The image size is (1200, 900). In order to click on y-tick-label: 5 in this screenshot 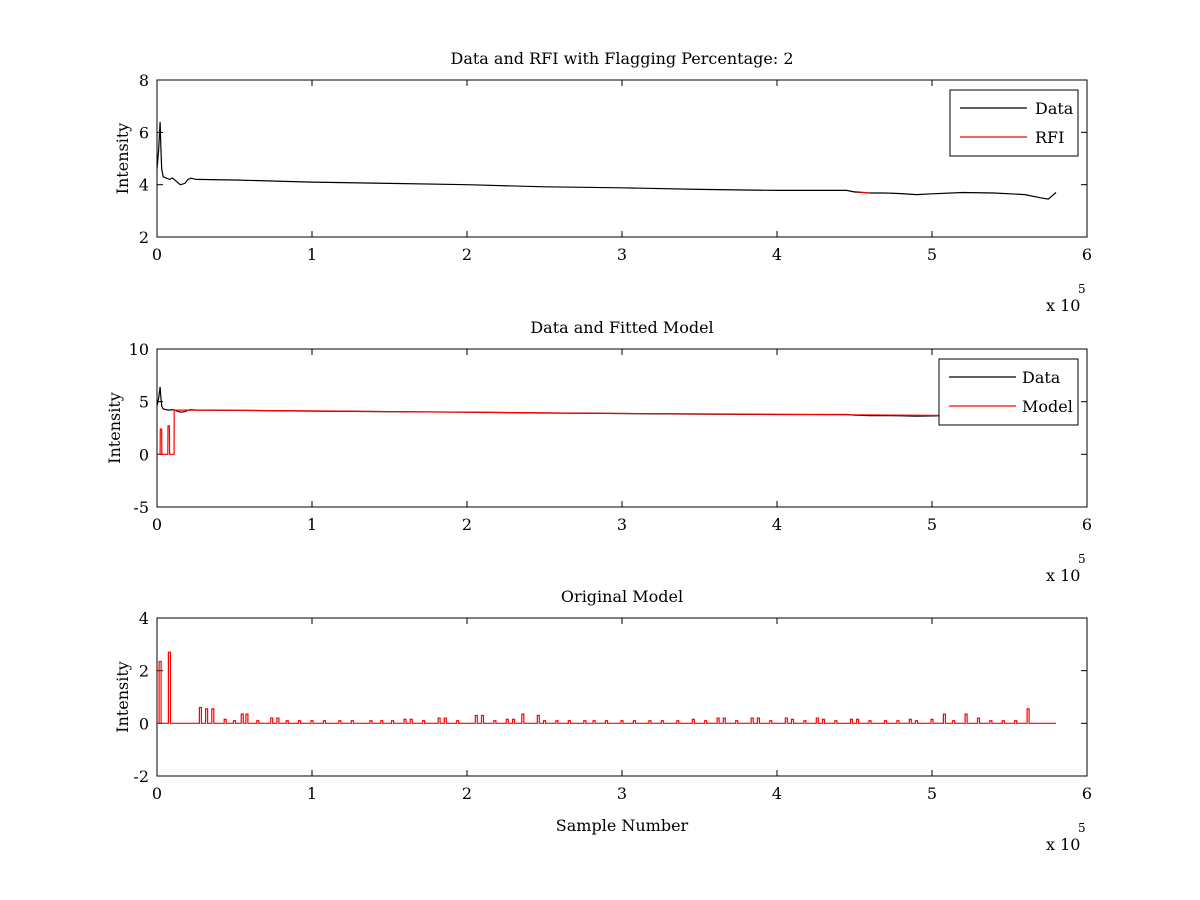, I will do `click(144, 402)`.